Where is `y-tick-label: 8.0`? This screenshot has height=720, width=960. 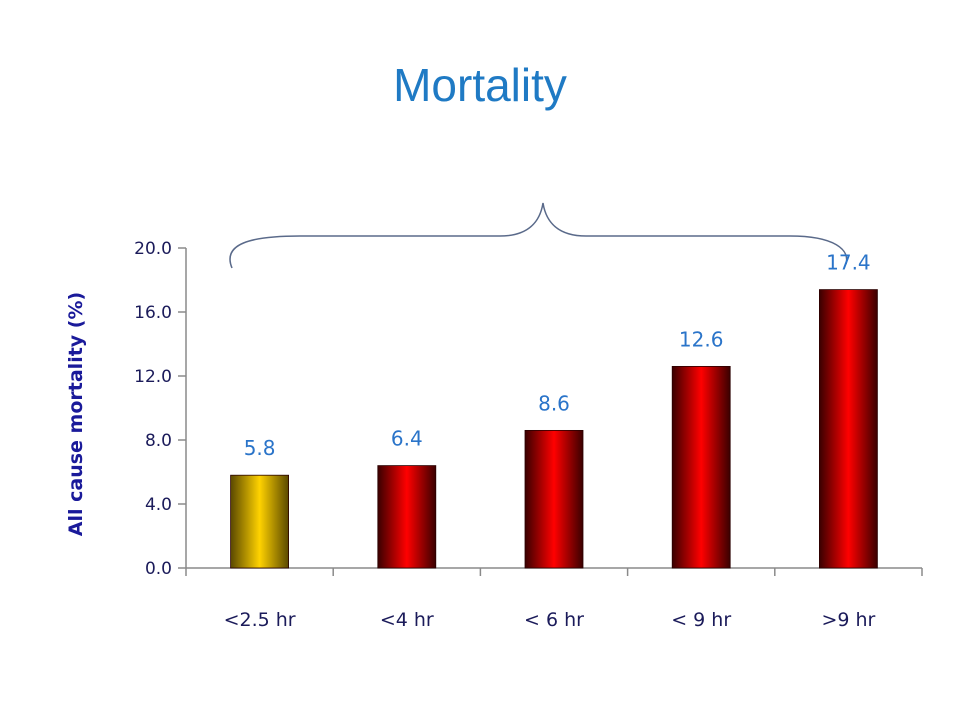
y-tick-label: 8.0 is located at coordinates (158, 441).